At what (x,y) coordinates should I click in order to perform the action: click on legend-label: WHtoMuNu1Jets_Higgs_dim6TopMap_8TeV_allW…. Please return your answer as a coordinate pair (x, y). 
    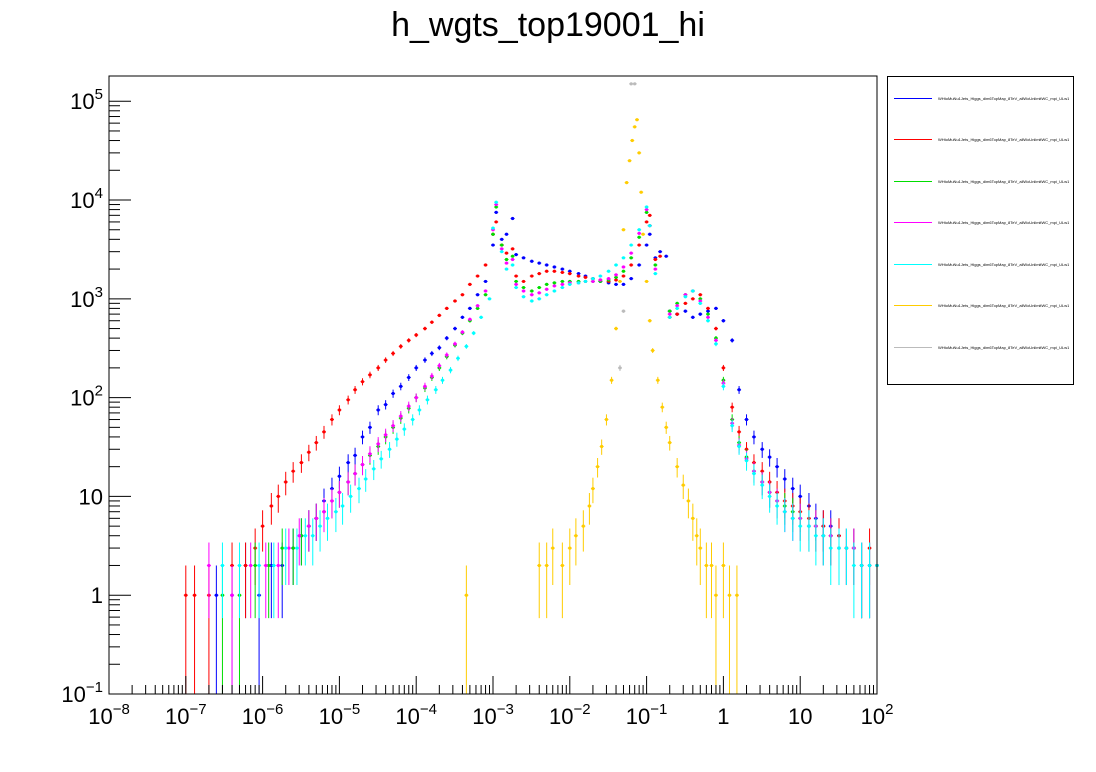
    Looking at the image, I should click on (1003, 181).